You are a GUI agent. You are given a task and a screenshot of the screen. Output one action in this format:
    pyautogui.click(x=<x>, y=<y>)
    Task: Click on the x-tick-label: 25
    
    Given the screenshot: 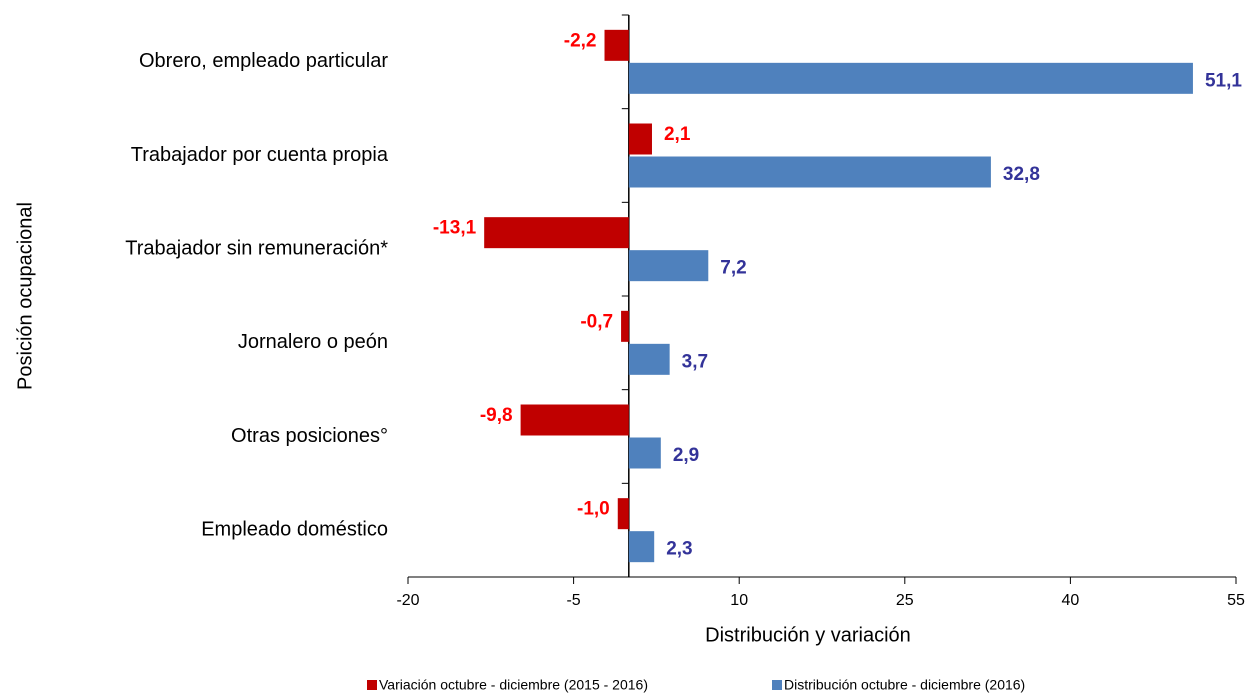 What is the action you would take?
    pyautogui.click(x=905, y=600)
    